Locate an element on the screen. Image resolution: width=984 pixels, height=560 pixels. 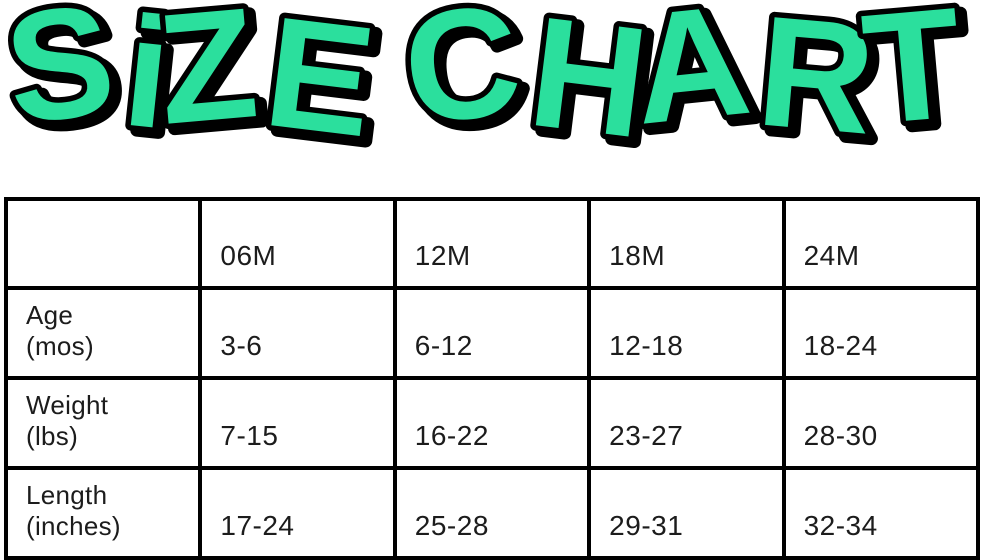
column-header-12m: 12M is located at coordinates (492, 243).